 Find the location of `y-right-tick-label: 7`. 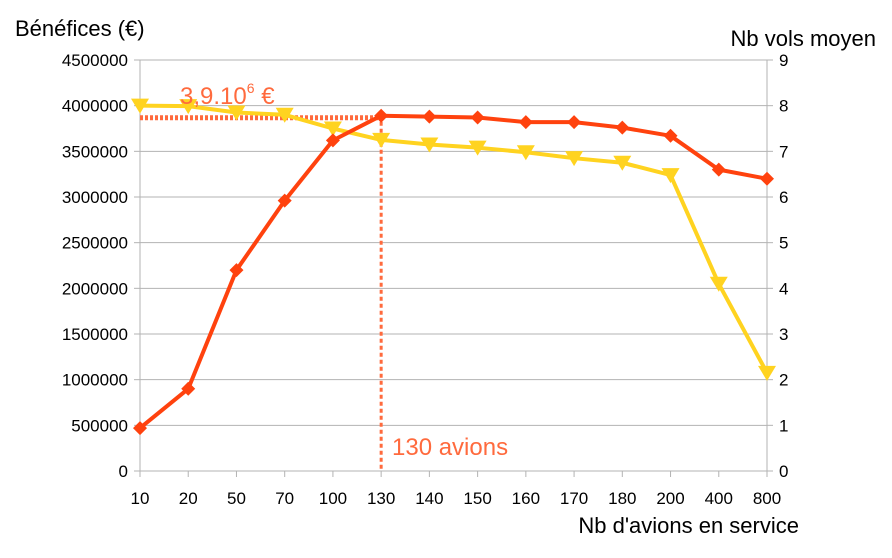

y-right-tick-label: 7 is located at coordinates (783, 151).